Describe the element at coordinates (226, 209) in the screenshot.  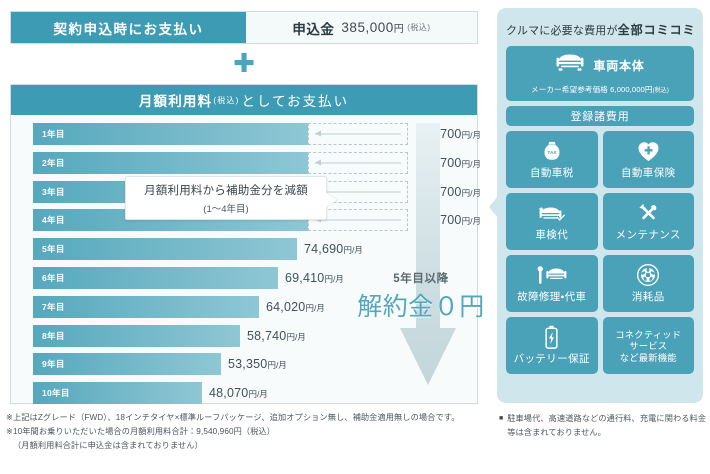
I see `subsidy-callout-line2: (1〜4年目)` at that location.